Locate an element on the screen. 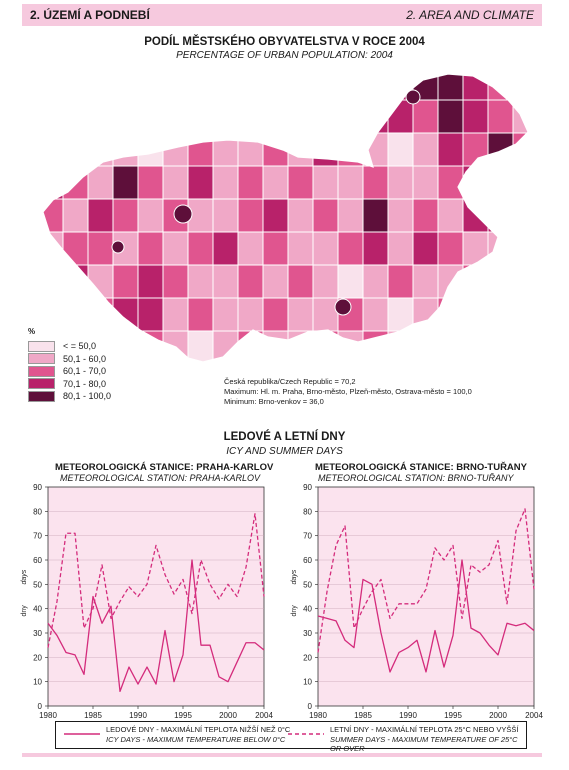 Image resolution: width=569 pixels, height=770 pixels. y-tick-label: 30 is located at coordinates (37, 633).